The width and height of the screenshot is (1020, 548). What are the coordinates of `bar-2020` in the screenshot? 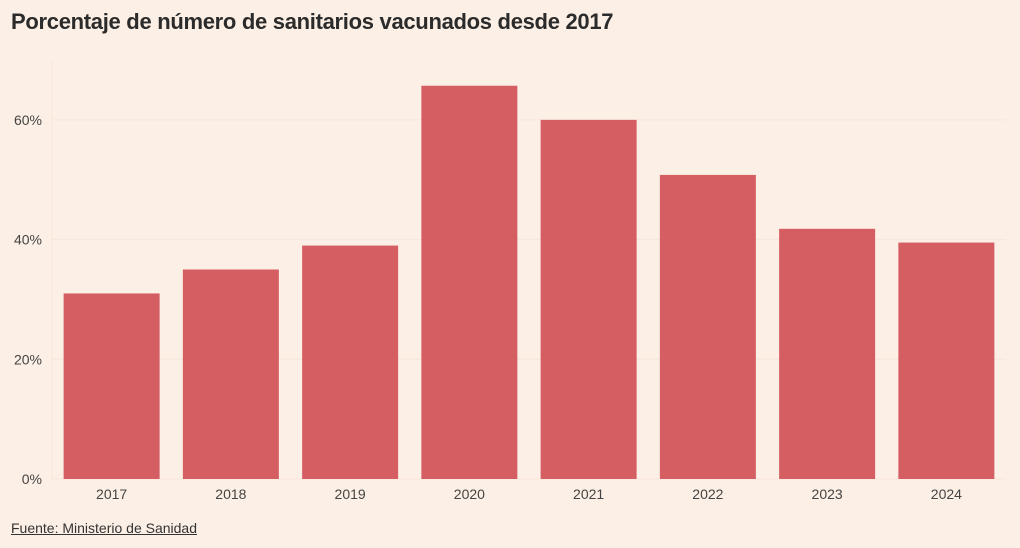 It's located at (469, 282).